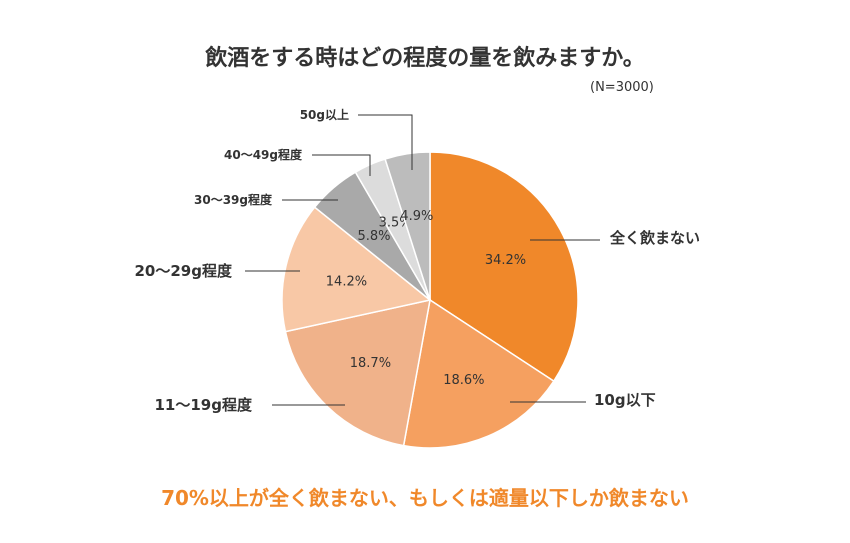 This screenshot has height=543, width=850. Describe the element at coordinates (625, 400) in the screenshot. I see `slice-category-label: 10g以下` at that location.